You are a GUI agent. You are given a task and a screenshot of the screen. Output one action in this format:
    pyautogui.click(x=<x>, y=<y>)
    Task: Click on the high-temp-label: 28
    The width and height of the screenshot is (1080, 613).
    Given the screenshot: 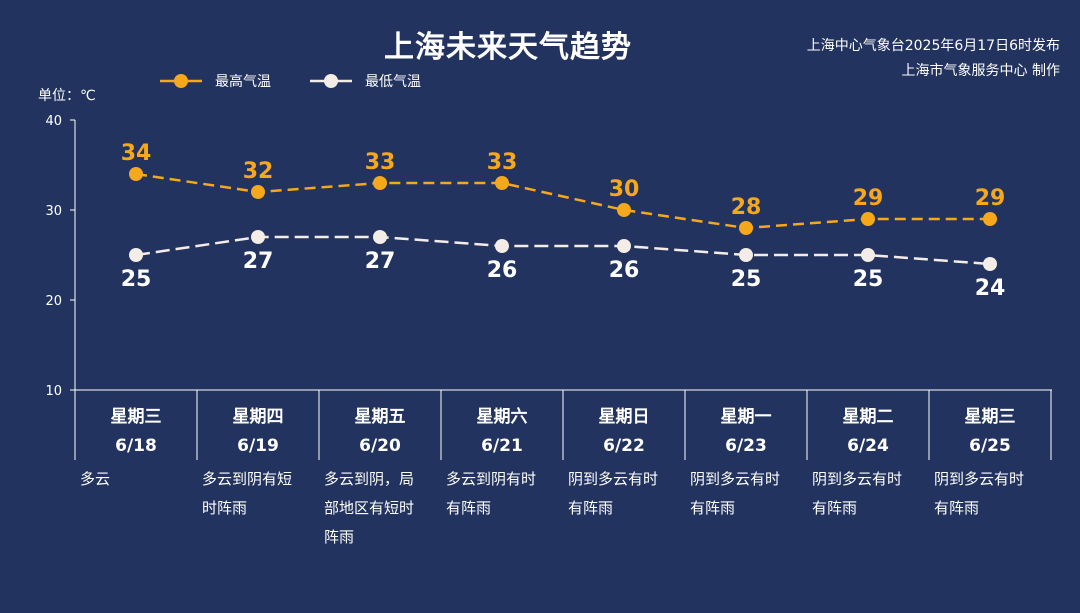 What is the action you would take?
    pyautogui.click(x=746, y=207)
    